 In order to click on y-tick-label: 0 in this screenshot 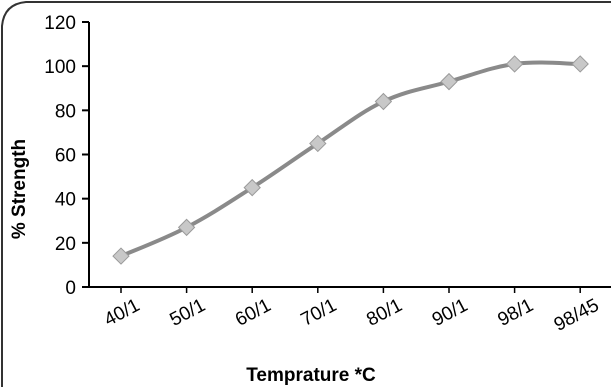, I will do `click(70, 288)`.